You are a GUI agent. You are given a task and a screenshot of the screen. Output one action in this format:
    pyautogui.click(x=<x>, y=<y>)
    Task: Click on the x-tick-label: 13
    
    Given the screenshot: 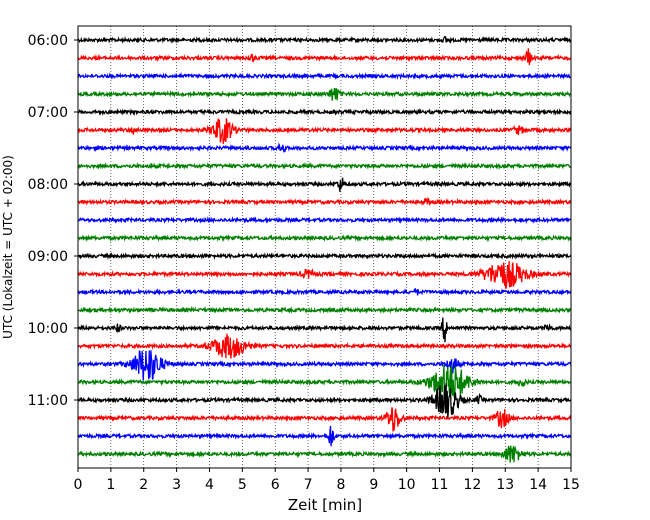 What is the action you would take?
    pyautogui.click(x=505, y=485)
    